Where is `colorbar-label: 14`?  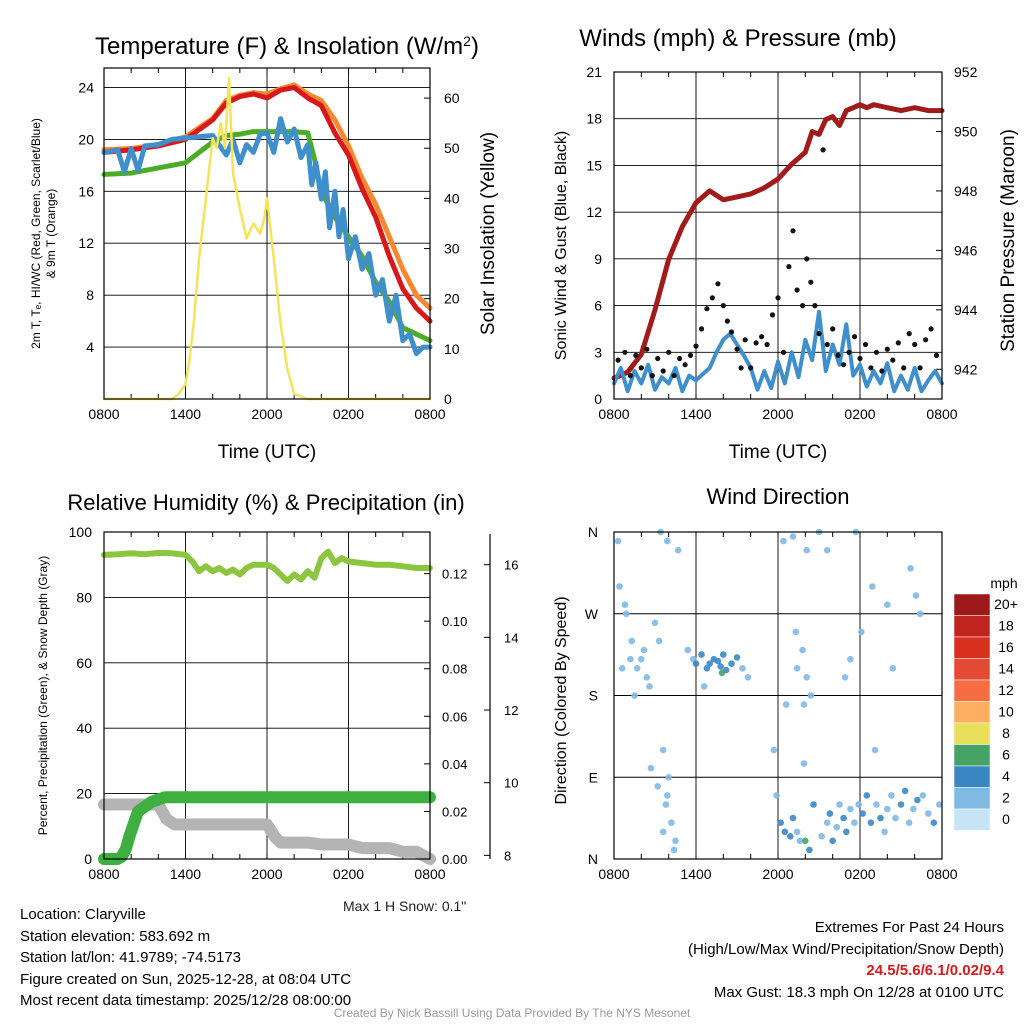
colorbar-label: 14 is located at coordinates (1006, 669).